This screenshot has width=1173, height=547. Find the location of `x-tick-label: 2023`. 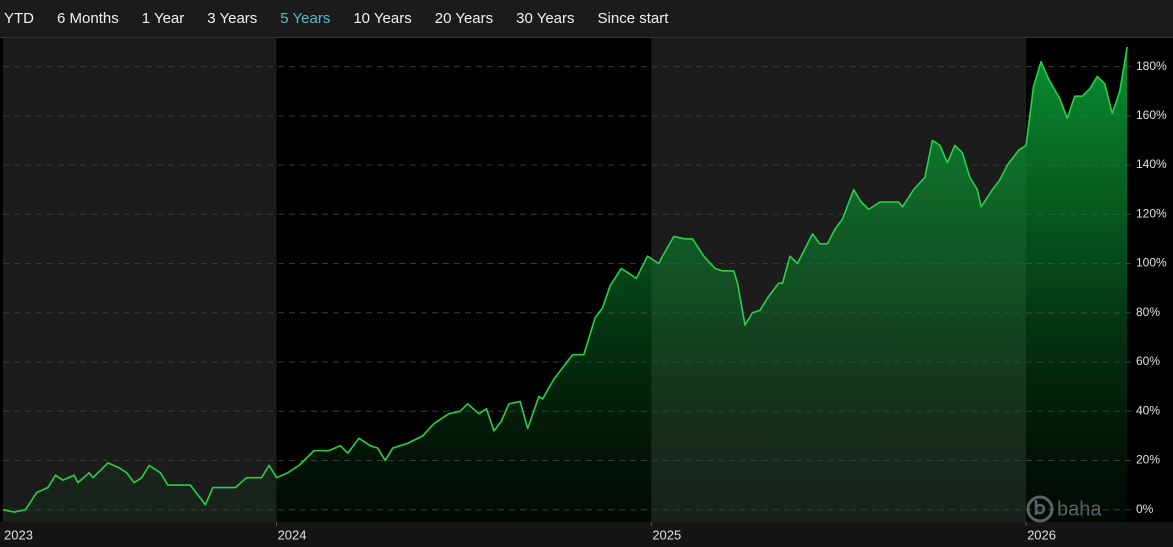

x-tick-label: 2023 is located at coordinates (18, 534).